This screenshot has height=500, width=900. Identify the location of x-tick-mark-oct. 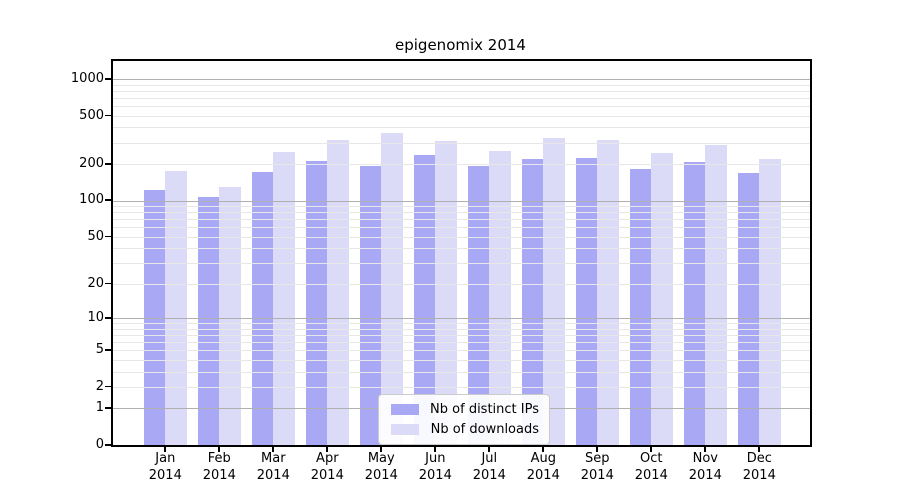
(651, 449).